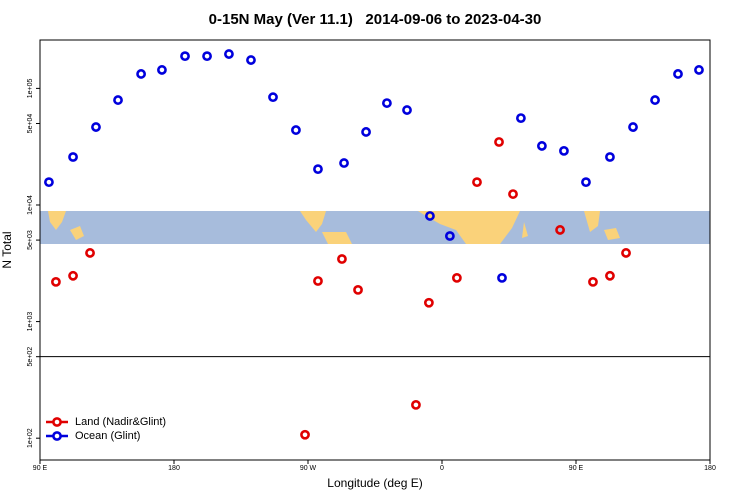  I want to click on legend-label: Land (Nadir&Glint), so click(120, 422).